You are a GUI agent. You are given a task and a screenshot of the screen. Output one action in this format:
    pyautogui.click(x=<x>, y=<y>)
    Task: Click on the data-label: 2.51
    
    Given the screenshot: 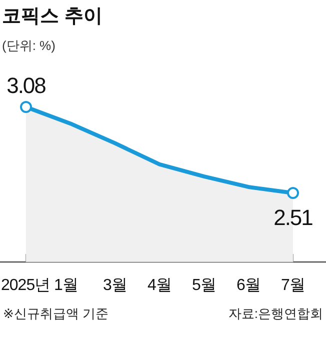 What is the action you would take?
    pyautogui.click(x=294, y=217)
    